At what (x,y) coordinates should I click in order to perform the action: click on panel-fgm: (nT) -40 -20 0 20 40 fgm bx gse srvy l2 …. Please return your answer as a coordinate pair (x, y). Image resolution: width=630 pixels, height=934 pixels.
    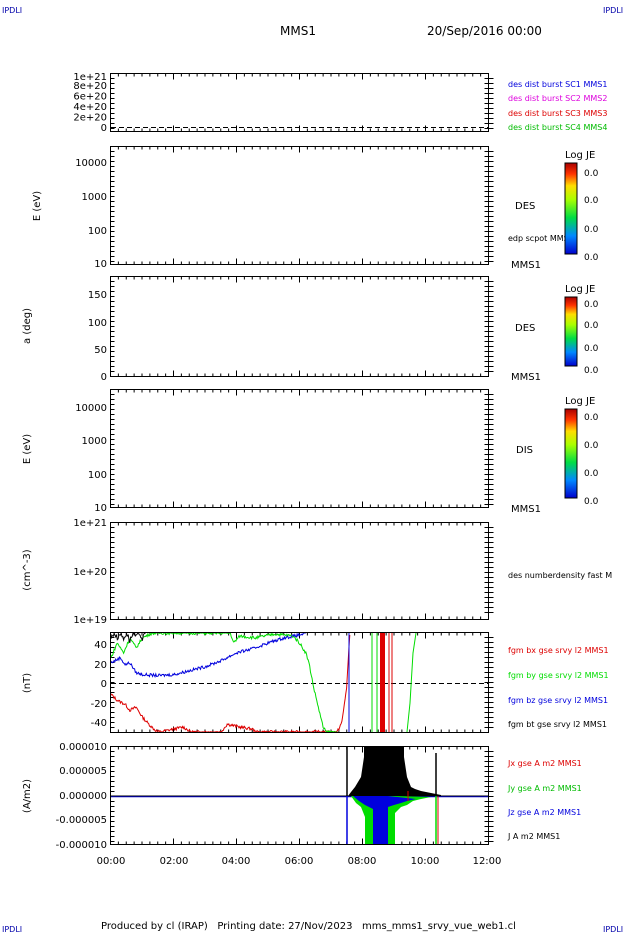
    Looking at the image, I should click on (315, 682).